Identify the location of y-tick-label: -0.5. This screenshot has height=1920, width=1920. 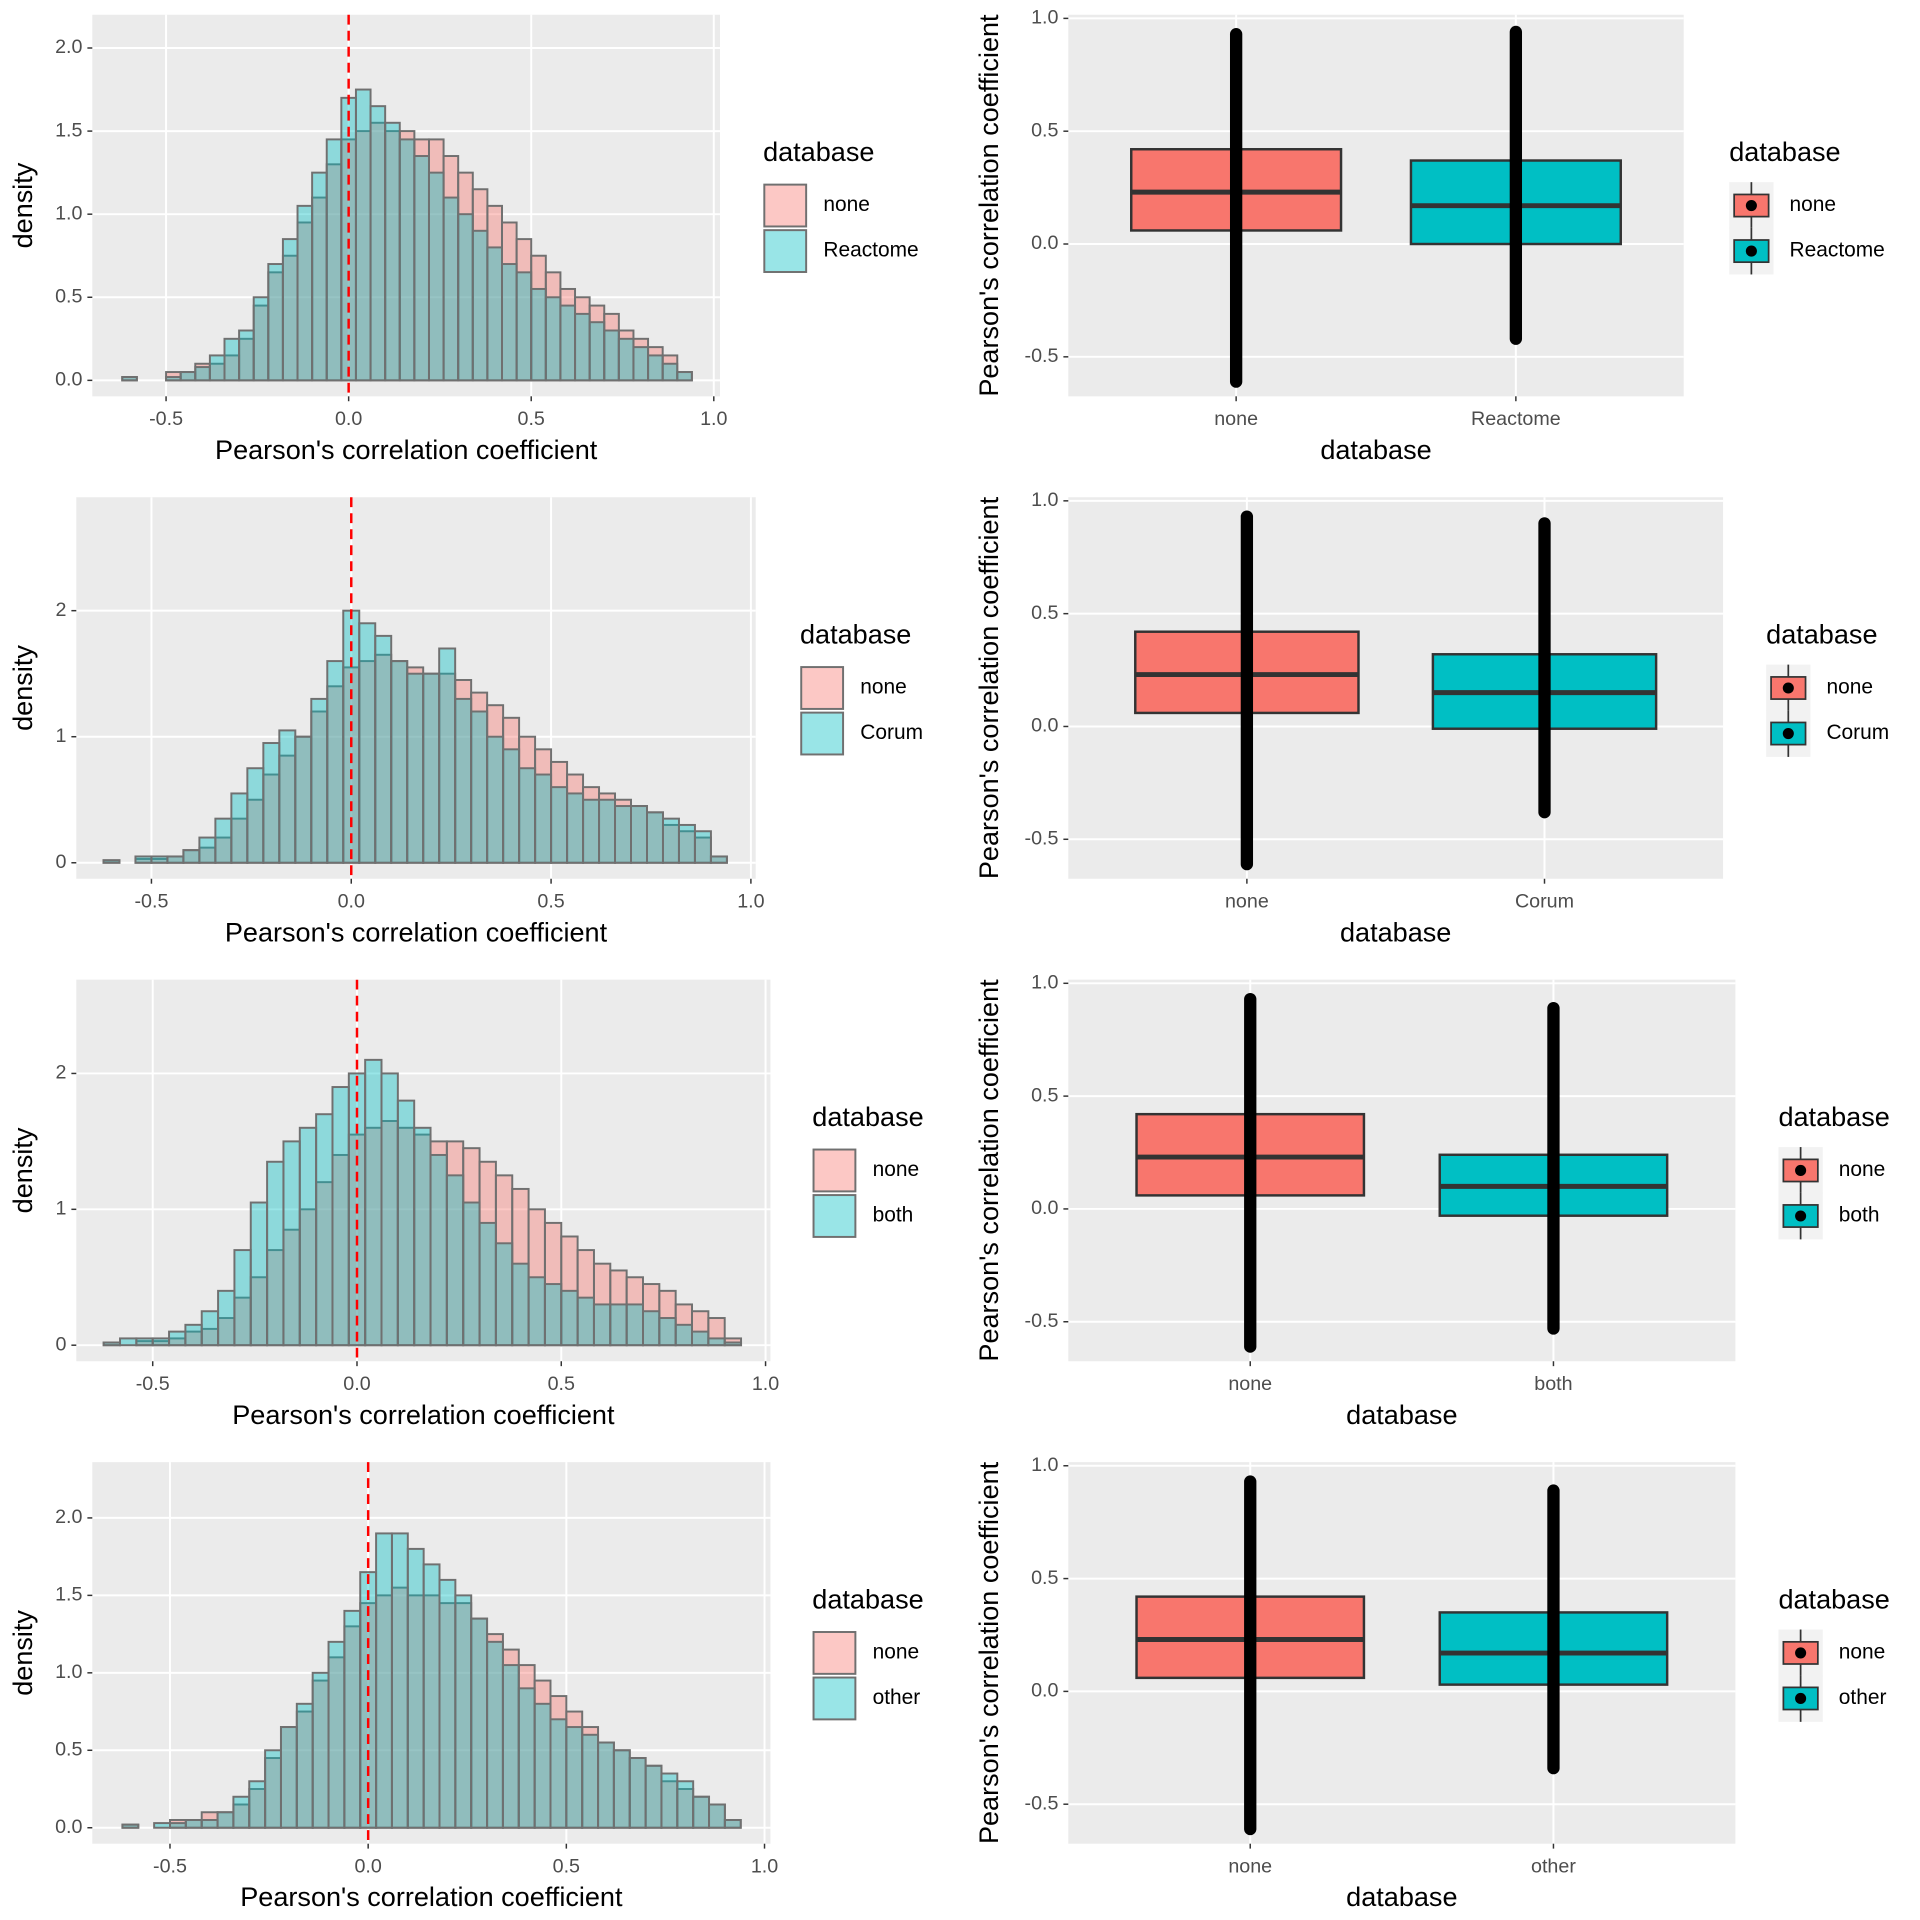
(1042, 1803).